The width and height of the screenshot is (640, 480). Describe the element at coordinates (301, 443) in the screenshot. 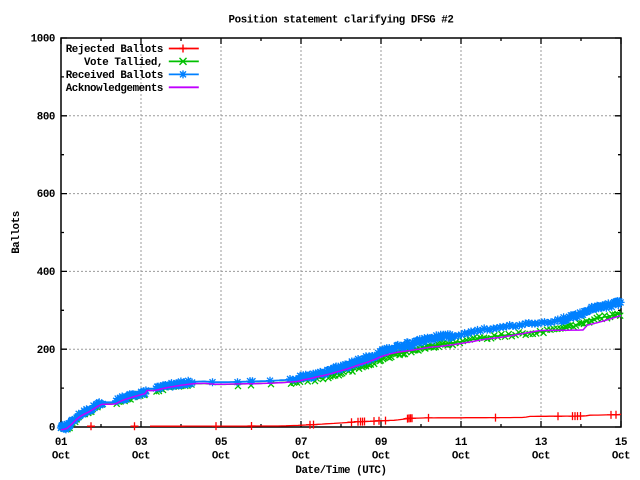

I see `svg-text: 07` at that location.